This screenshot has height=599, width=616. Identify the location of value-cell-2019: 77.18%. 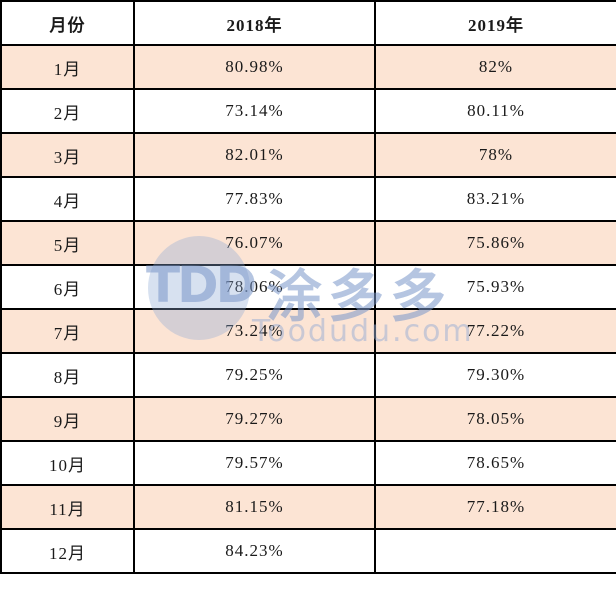
(495, 507).